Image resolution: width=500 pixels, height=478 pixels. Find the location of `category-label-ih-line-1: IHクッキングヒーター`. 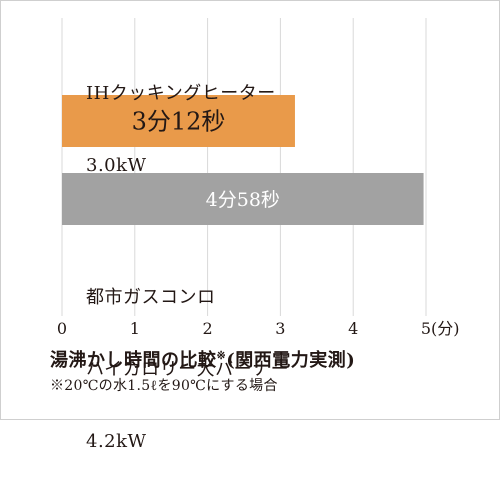

category-label-ih-line-1: IHクッキングヒーター is located at coordinates (181, 93).